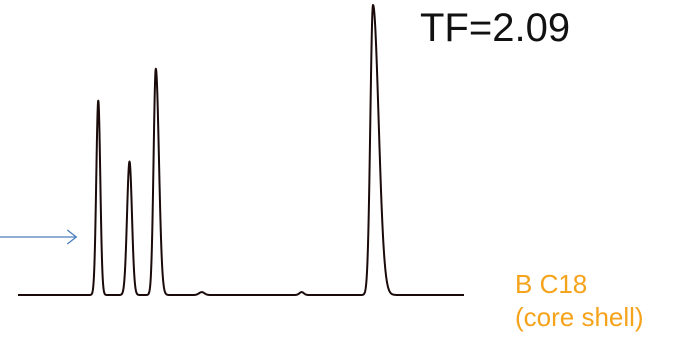 Image resolution: width=693 pixels, height=340 pixels. Describe the element at coordinates (551, 284) in the screenshot. I see `column-name-label: B C18` at that location.